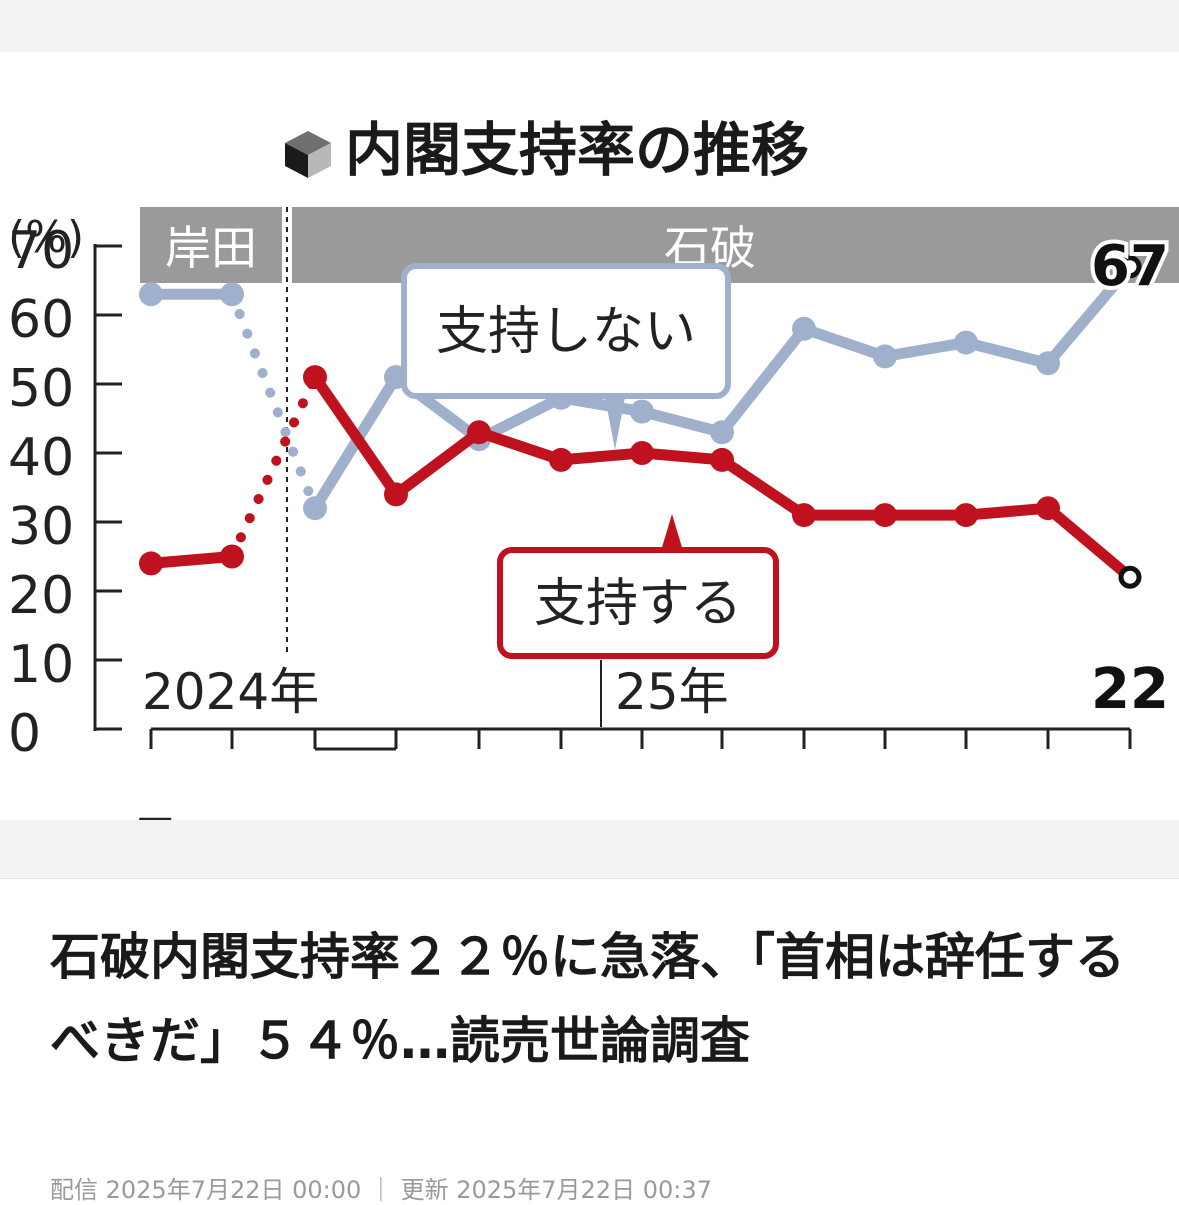  What do you see at coordinates (46, 237) in the screenshot?
I see `y-axis-unit: (%)` at bounding box center [46, 237].